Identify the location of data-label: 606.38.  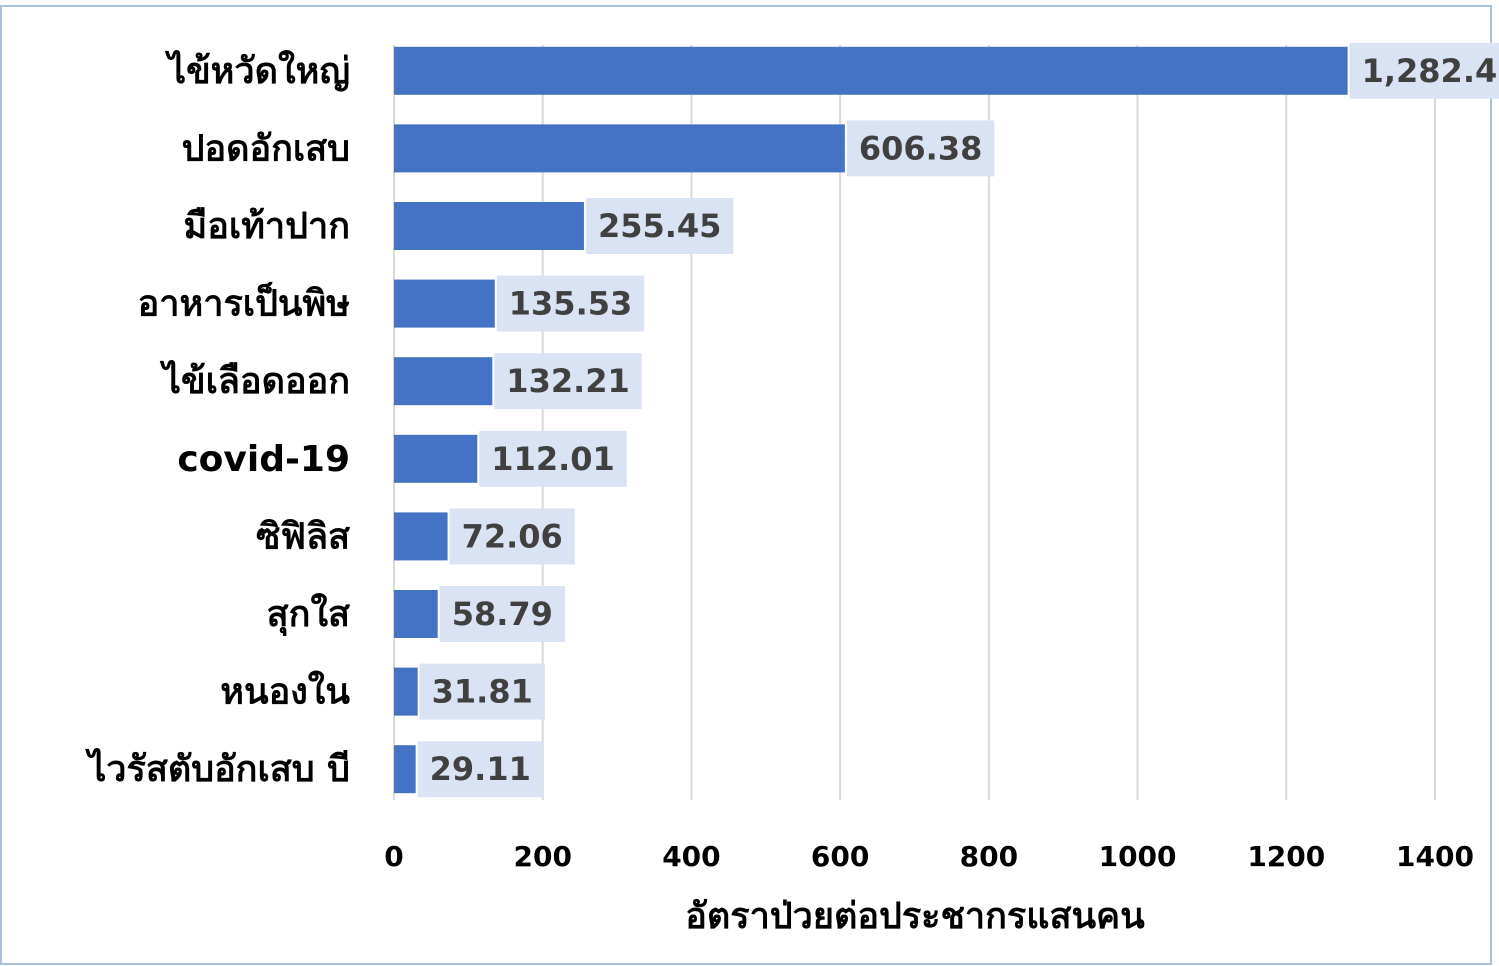
(920, 148).